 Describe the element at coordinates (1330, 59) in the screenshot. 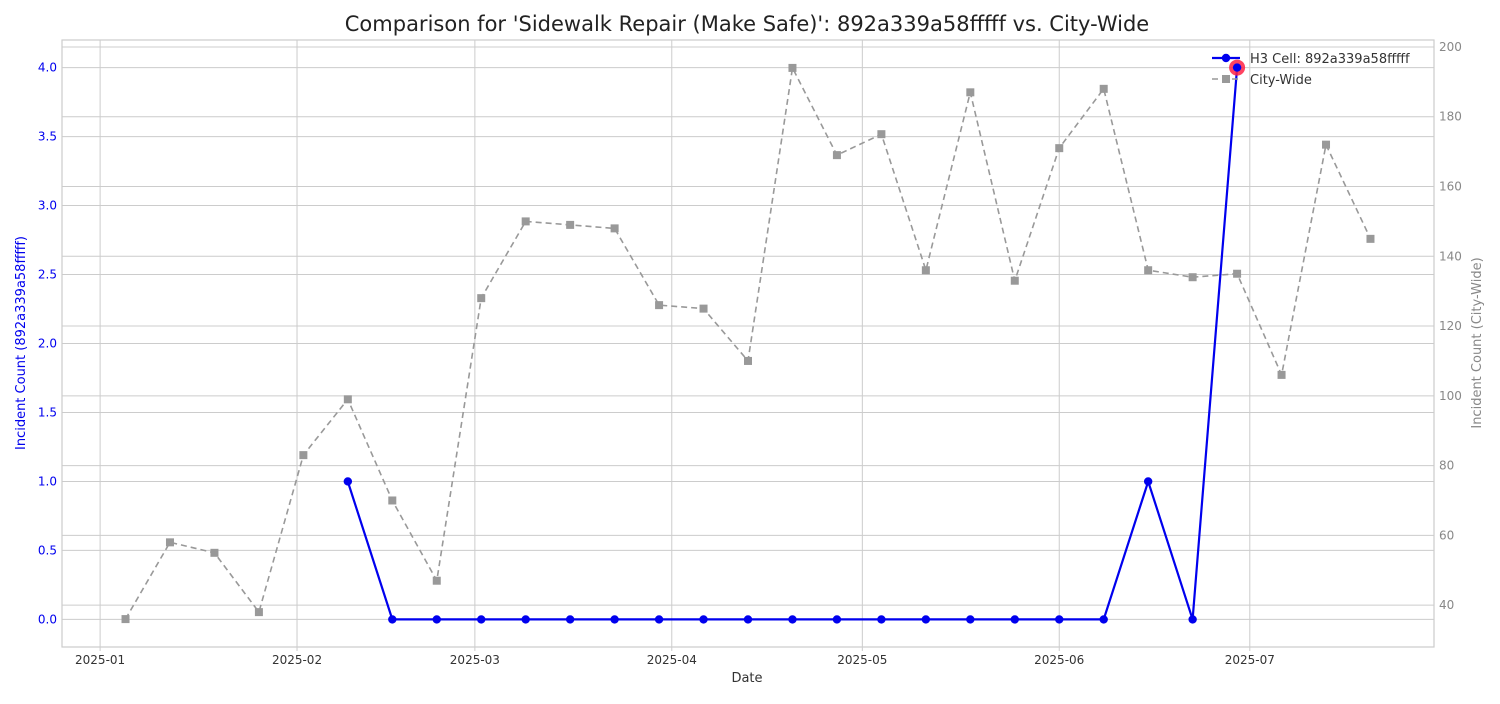

I see `legend-label: H3 Cell: 892a339a58fffff` at that location.